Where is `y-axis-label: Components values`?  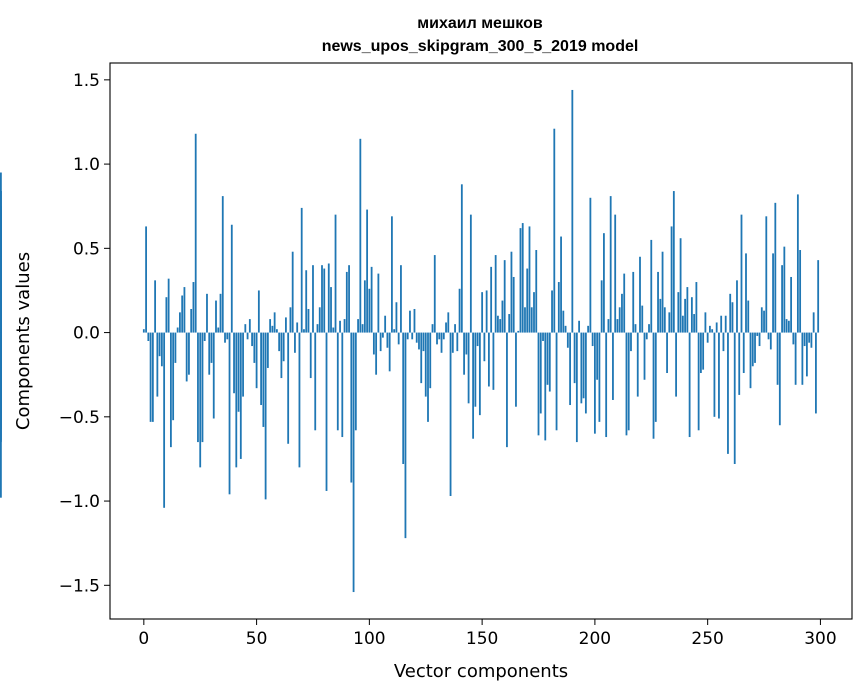
y-axis-label: Components values is located at coordinates (23, 341).